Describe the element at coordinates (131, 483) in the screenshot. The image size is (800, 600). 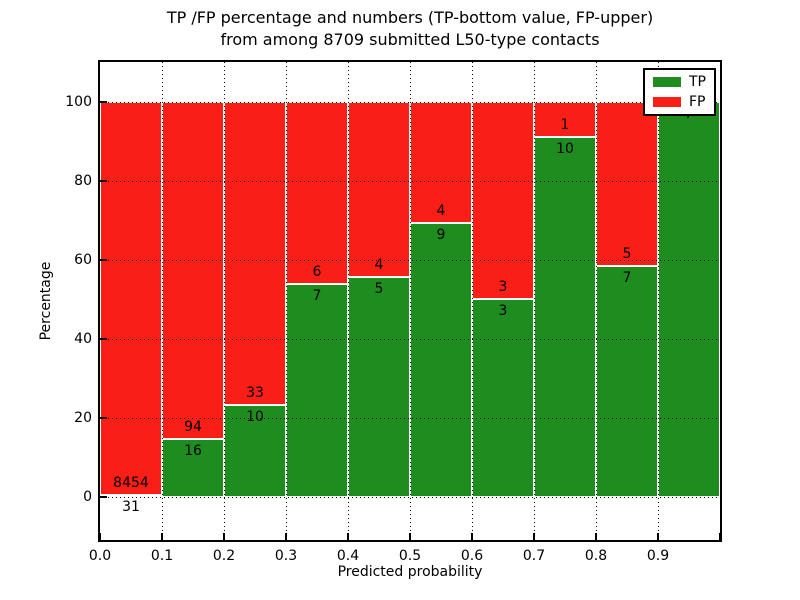
I see `fp-count-label: 8454` at that location.